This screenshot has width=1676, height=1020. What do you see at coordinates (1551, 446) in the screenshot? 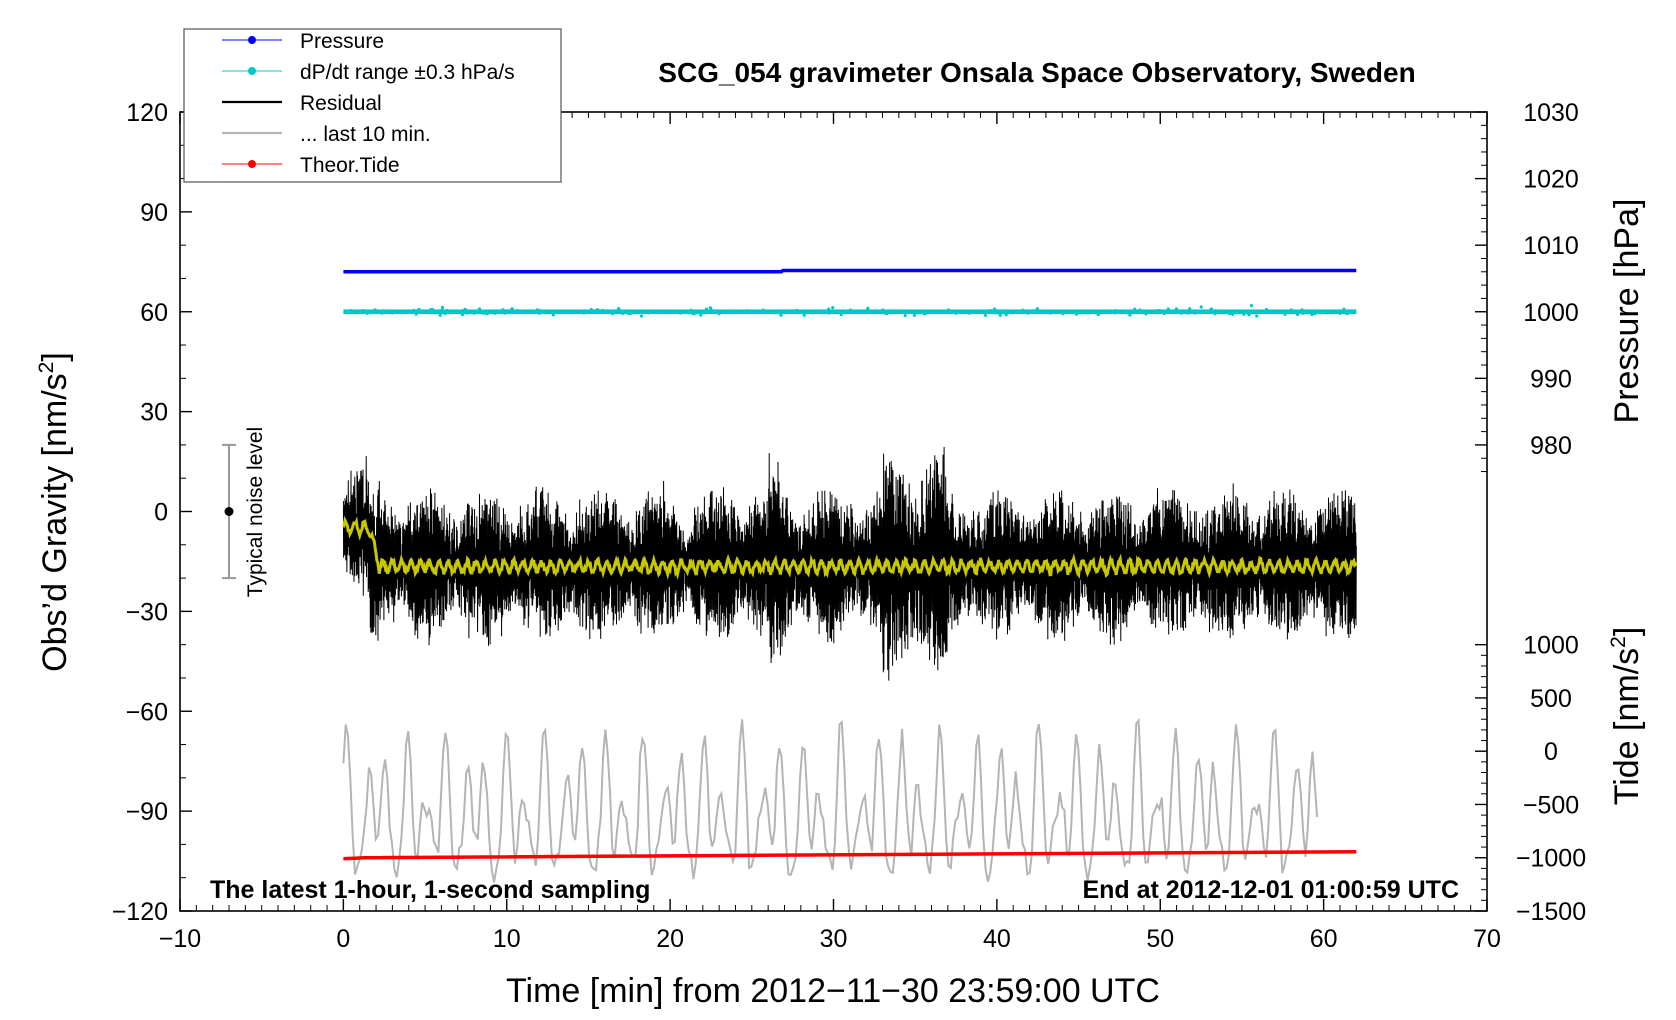
I see `pressure-tick-label: 980` at bounding box center [1551, 446].